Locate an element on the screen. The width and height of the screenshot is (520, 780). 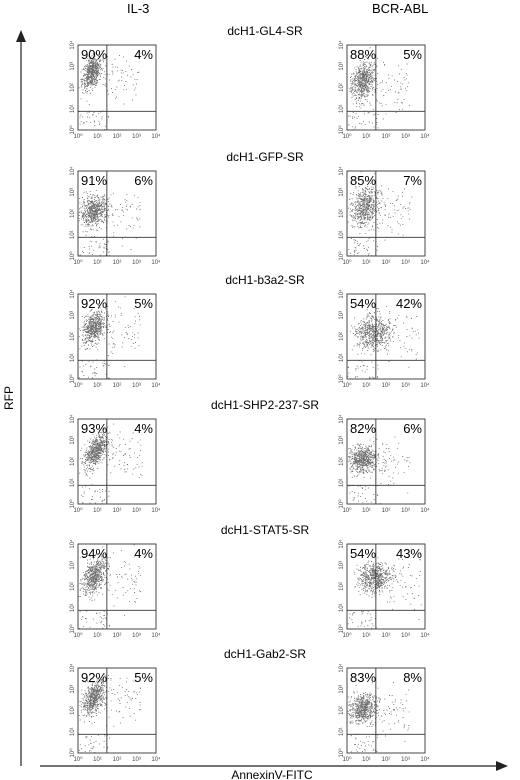
dot-plot-bcr-abl: 83% 8% 10⁰ 10¹ 10² 10³ 10⁴ 10⁰ 10¹ 10² 10³ 10⁴ is located at coordinates (384, 713).